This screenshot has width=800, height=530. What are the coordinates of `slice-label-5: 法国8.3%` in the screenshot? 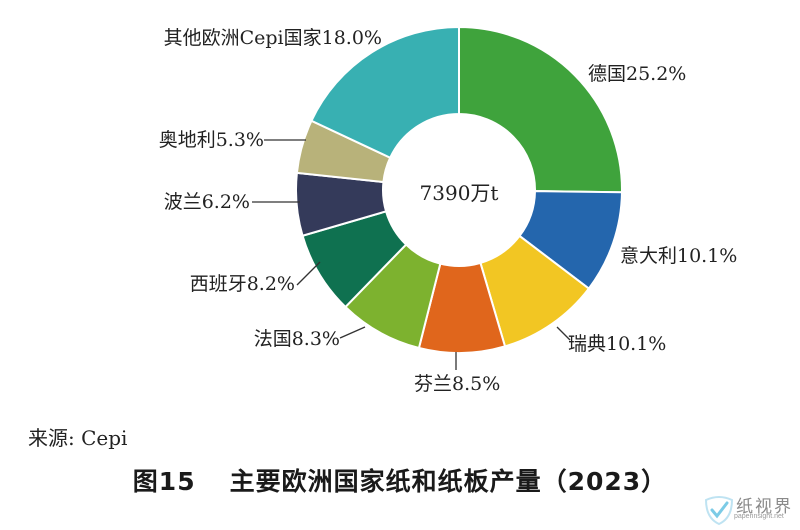 It's located at (297, 339).